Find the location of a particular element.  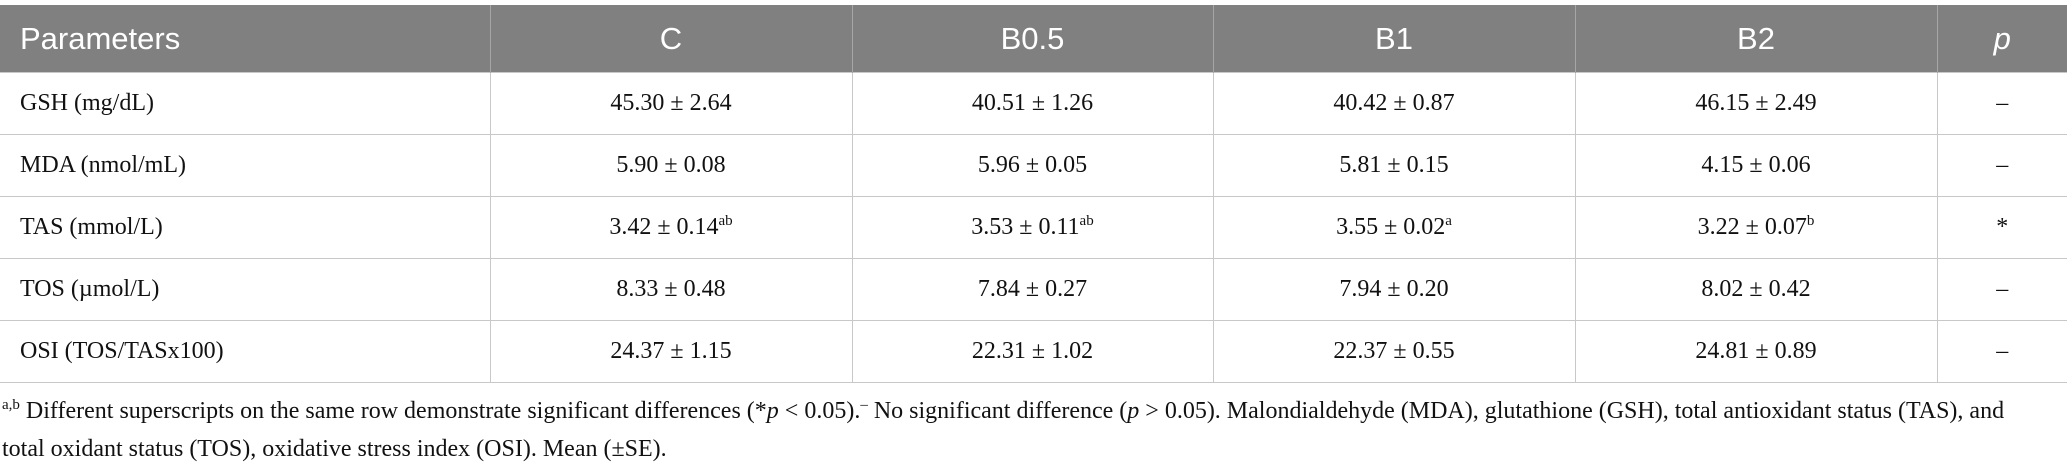

cell-value: 7.84 ± 0.27 is located at coordinates (1032, 289).